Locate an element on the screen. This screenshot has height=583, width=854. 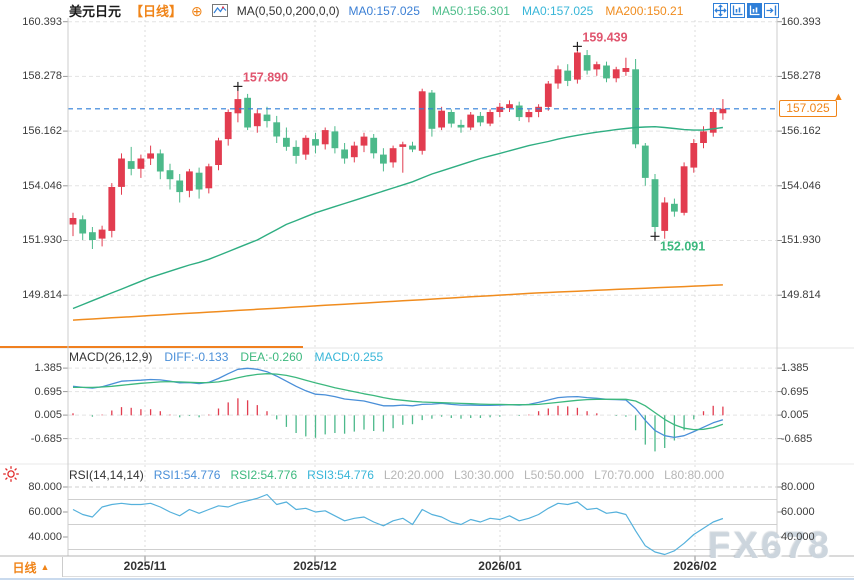
bottom-scrollbar is located at coordinates (427, 579).